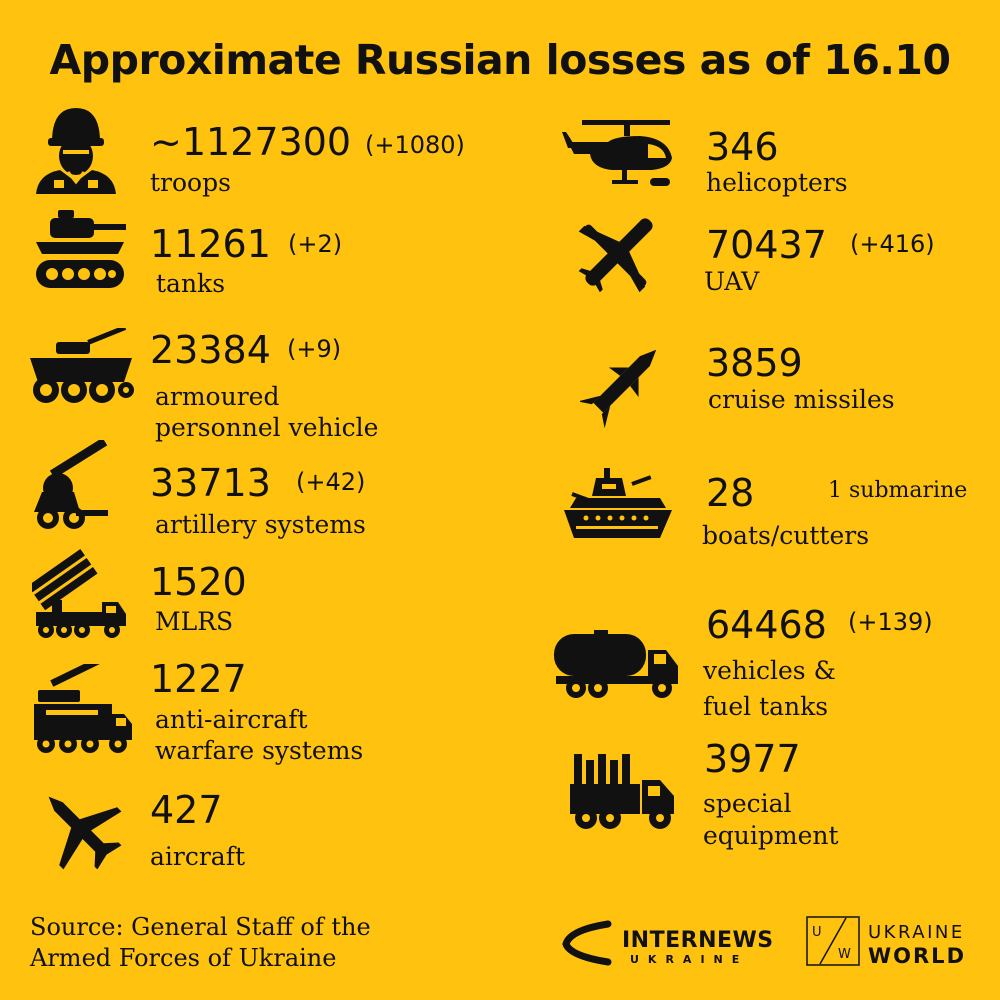 Image resolution: width=1000 pixels, height=1000 pixels. What do you see at coordinates (769, 670) in the screenshot?
I see `vehicles-label-line1: vehicles &` at bounding box center [769, 670].